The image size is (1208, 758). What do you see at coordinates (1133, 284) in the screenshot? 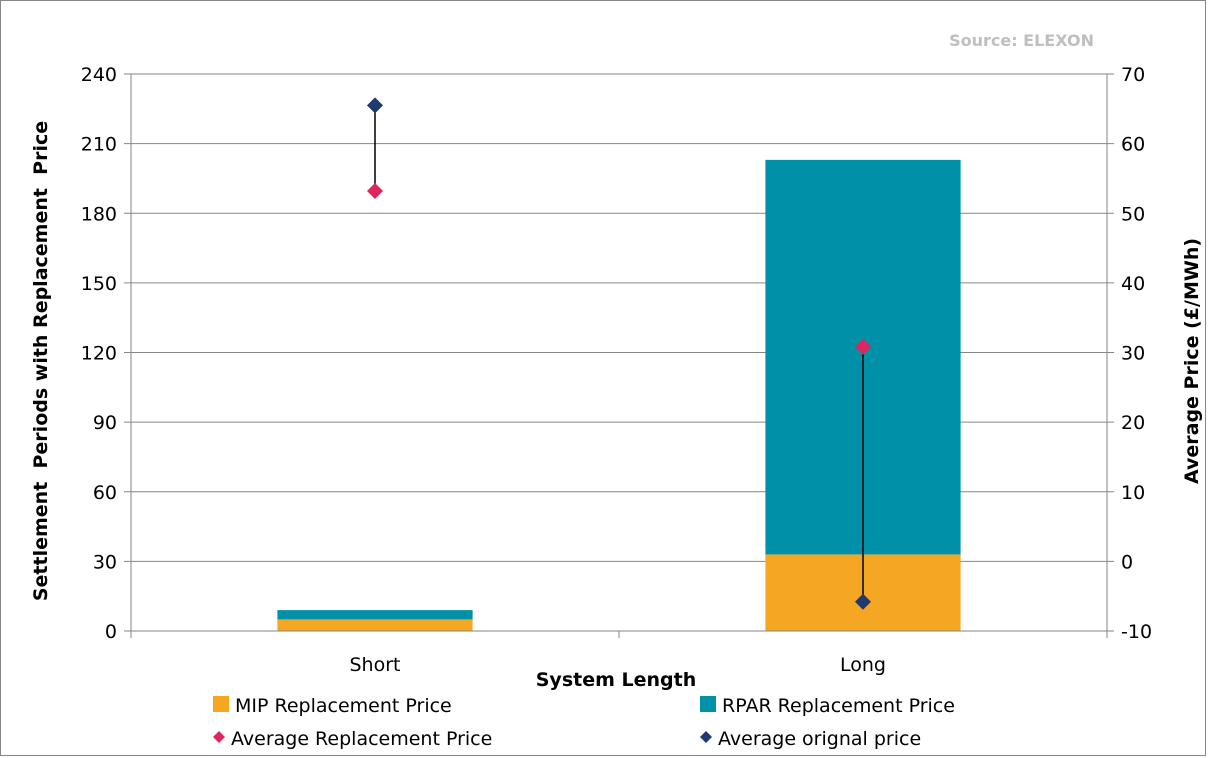
I see `right-tick-label: 40` at bounding box center [1133, 284].